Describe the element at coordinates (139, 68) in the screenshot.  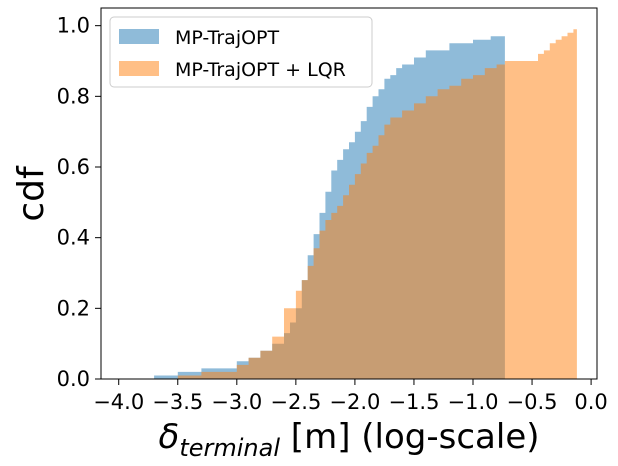
I see `legend-swatch-mp-trajopt-lqr` at that location.